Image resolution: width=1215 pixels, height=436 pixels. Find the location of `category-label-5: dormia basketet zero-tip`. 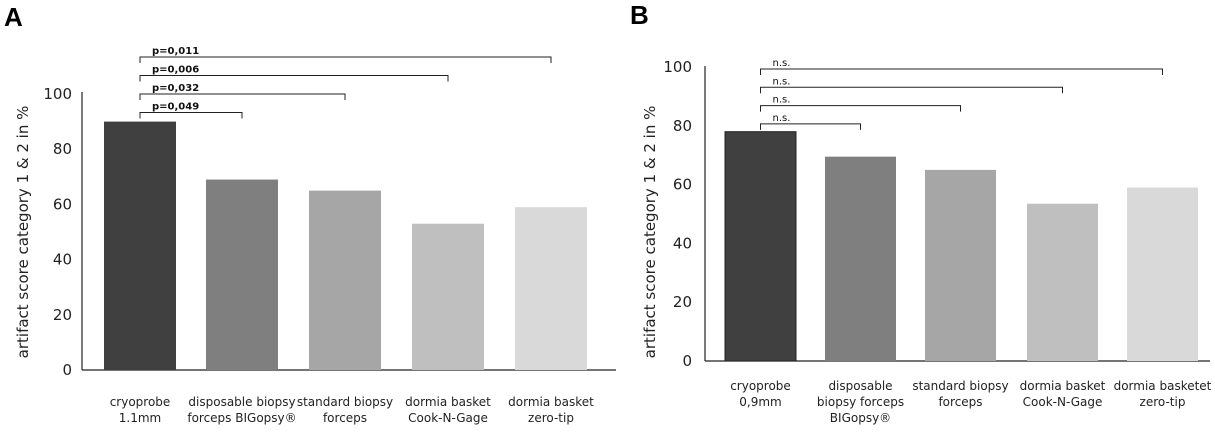

category-label-5: dormia basketet zero-tip is located at coordinates (1163, 394).